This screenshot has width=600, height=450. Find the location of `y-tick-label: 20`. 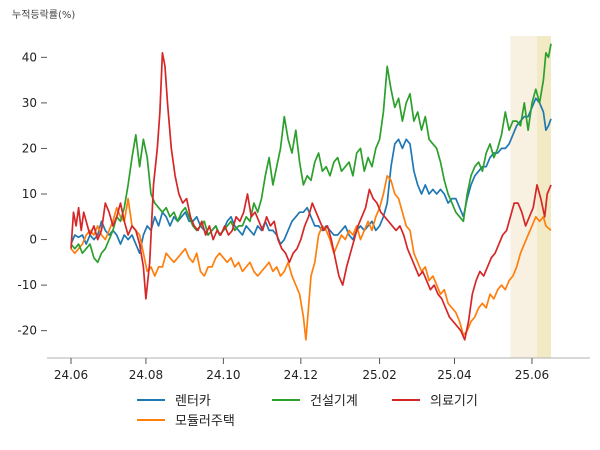

y-tick-label: 20 is located at coordinates (29, 148).